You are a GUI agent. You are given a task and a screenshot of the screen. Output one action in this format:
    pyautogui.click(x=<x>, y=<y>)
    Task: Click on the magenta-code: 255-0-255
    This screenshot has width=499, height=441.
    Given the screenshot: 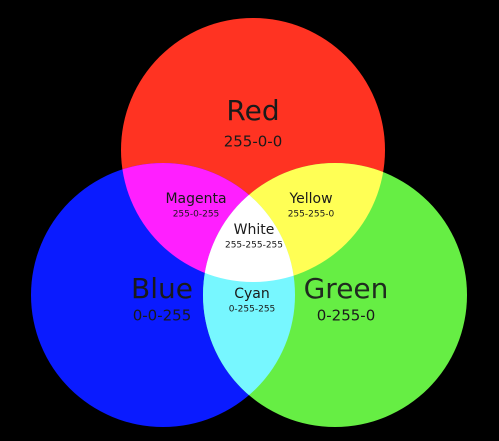 What is the action you would take?
    pyautogui.click(x=196, y=215)
    